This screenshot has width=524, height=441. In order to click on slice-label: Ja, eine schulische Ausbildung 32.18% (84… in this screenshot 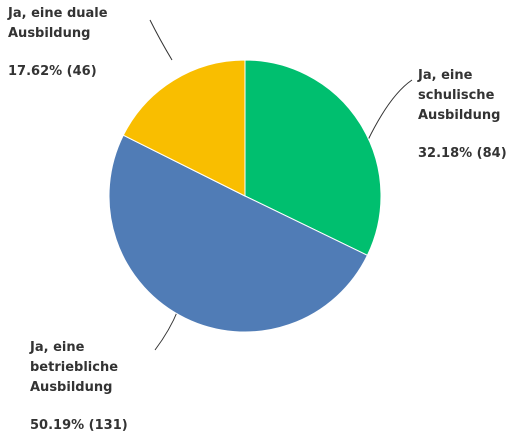, I will do `click(462, 115)`.